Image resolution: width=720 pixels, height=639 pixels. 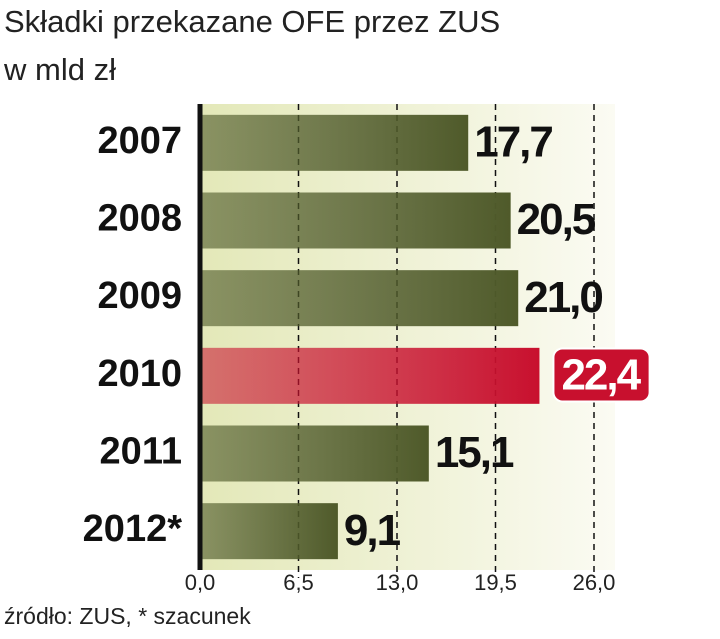 I want to click on value-label: 21,0, so click(x=563, y=297).